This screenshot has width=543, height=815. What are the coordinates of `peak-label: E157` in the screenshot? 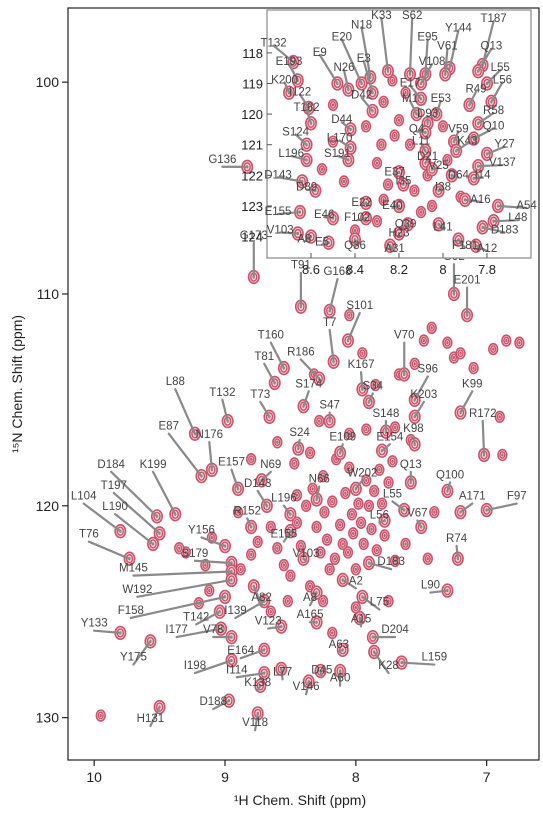 It's located at (231, 463).